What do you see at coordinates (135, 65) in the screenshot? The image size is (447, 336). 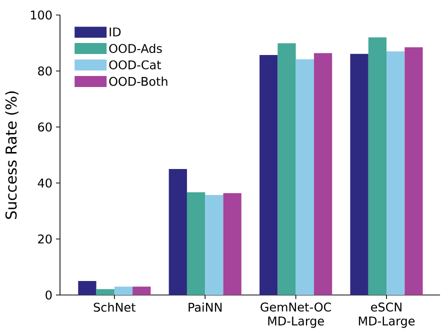 I see `legend-label: OOD-Cat` at bounding box center [135, 65].